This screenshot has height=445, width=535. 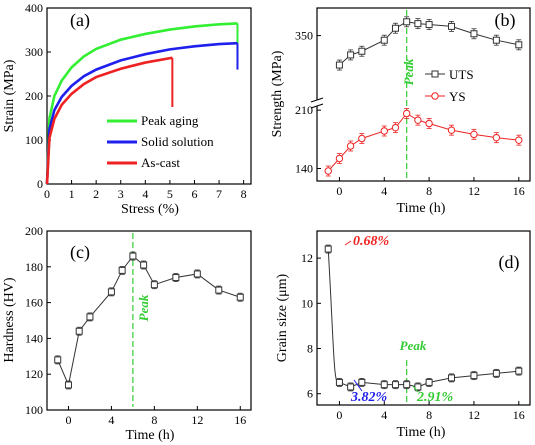 What do you see at coordinates (429, 191) in the screenshot?
I see `panel-b-xtick-label: 8` at bounding box center [429, 191].